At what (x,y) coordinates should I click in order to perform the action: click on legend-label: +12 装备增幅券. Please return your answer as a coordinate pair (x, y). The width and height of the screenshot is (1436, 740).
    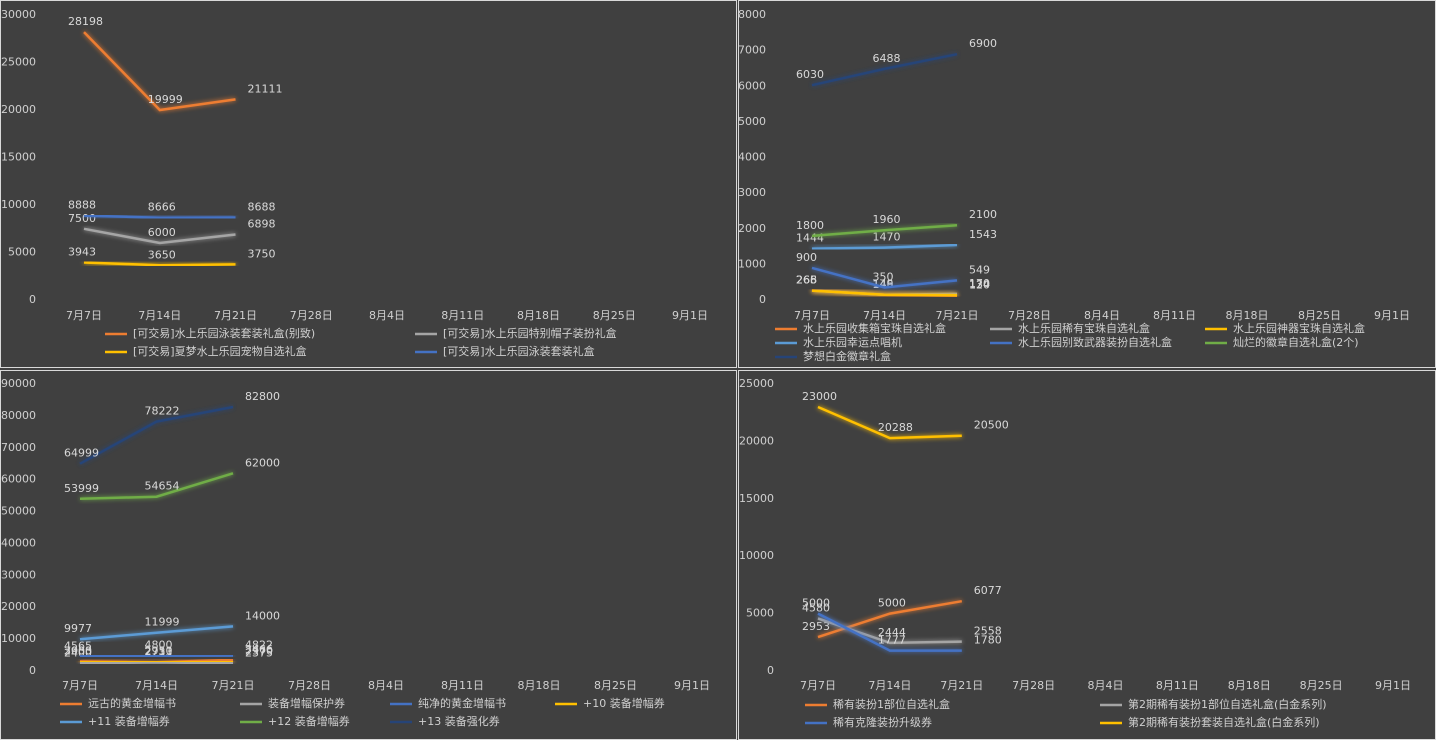
    Looking at the image, I should click on (309, 721).